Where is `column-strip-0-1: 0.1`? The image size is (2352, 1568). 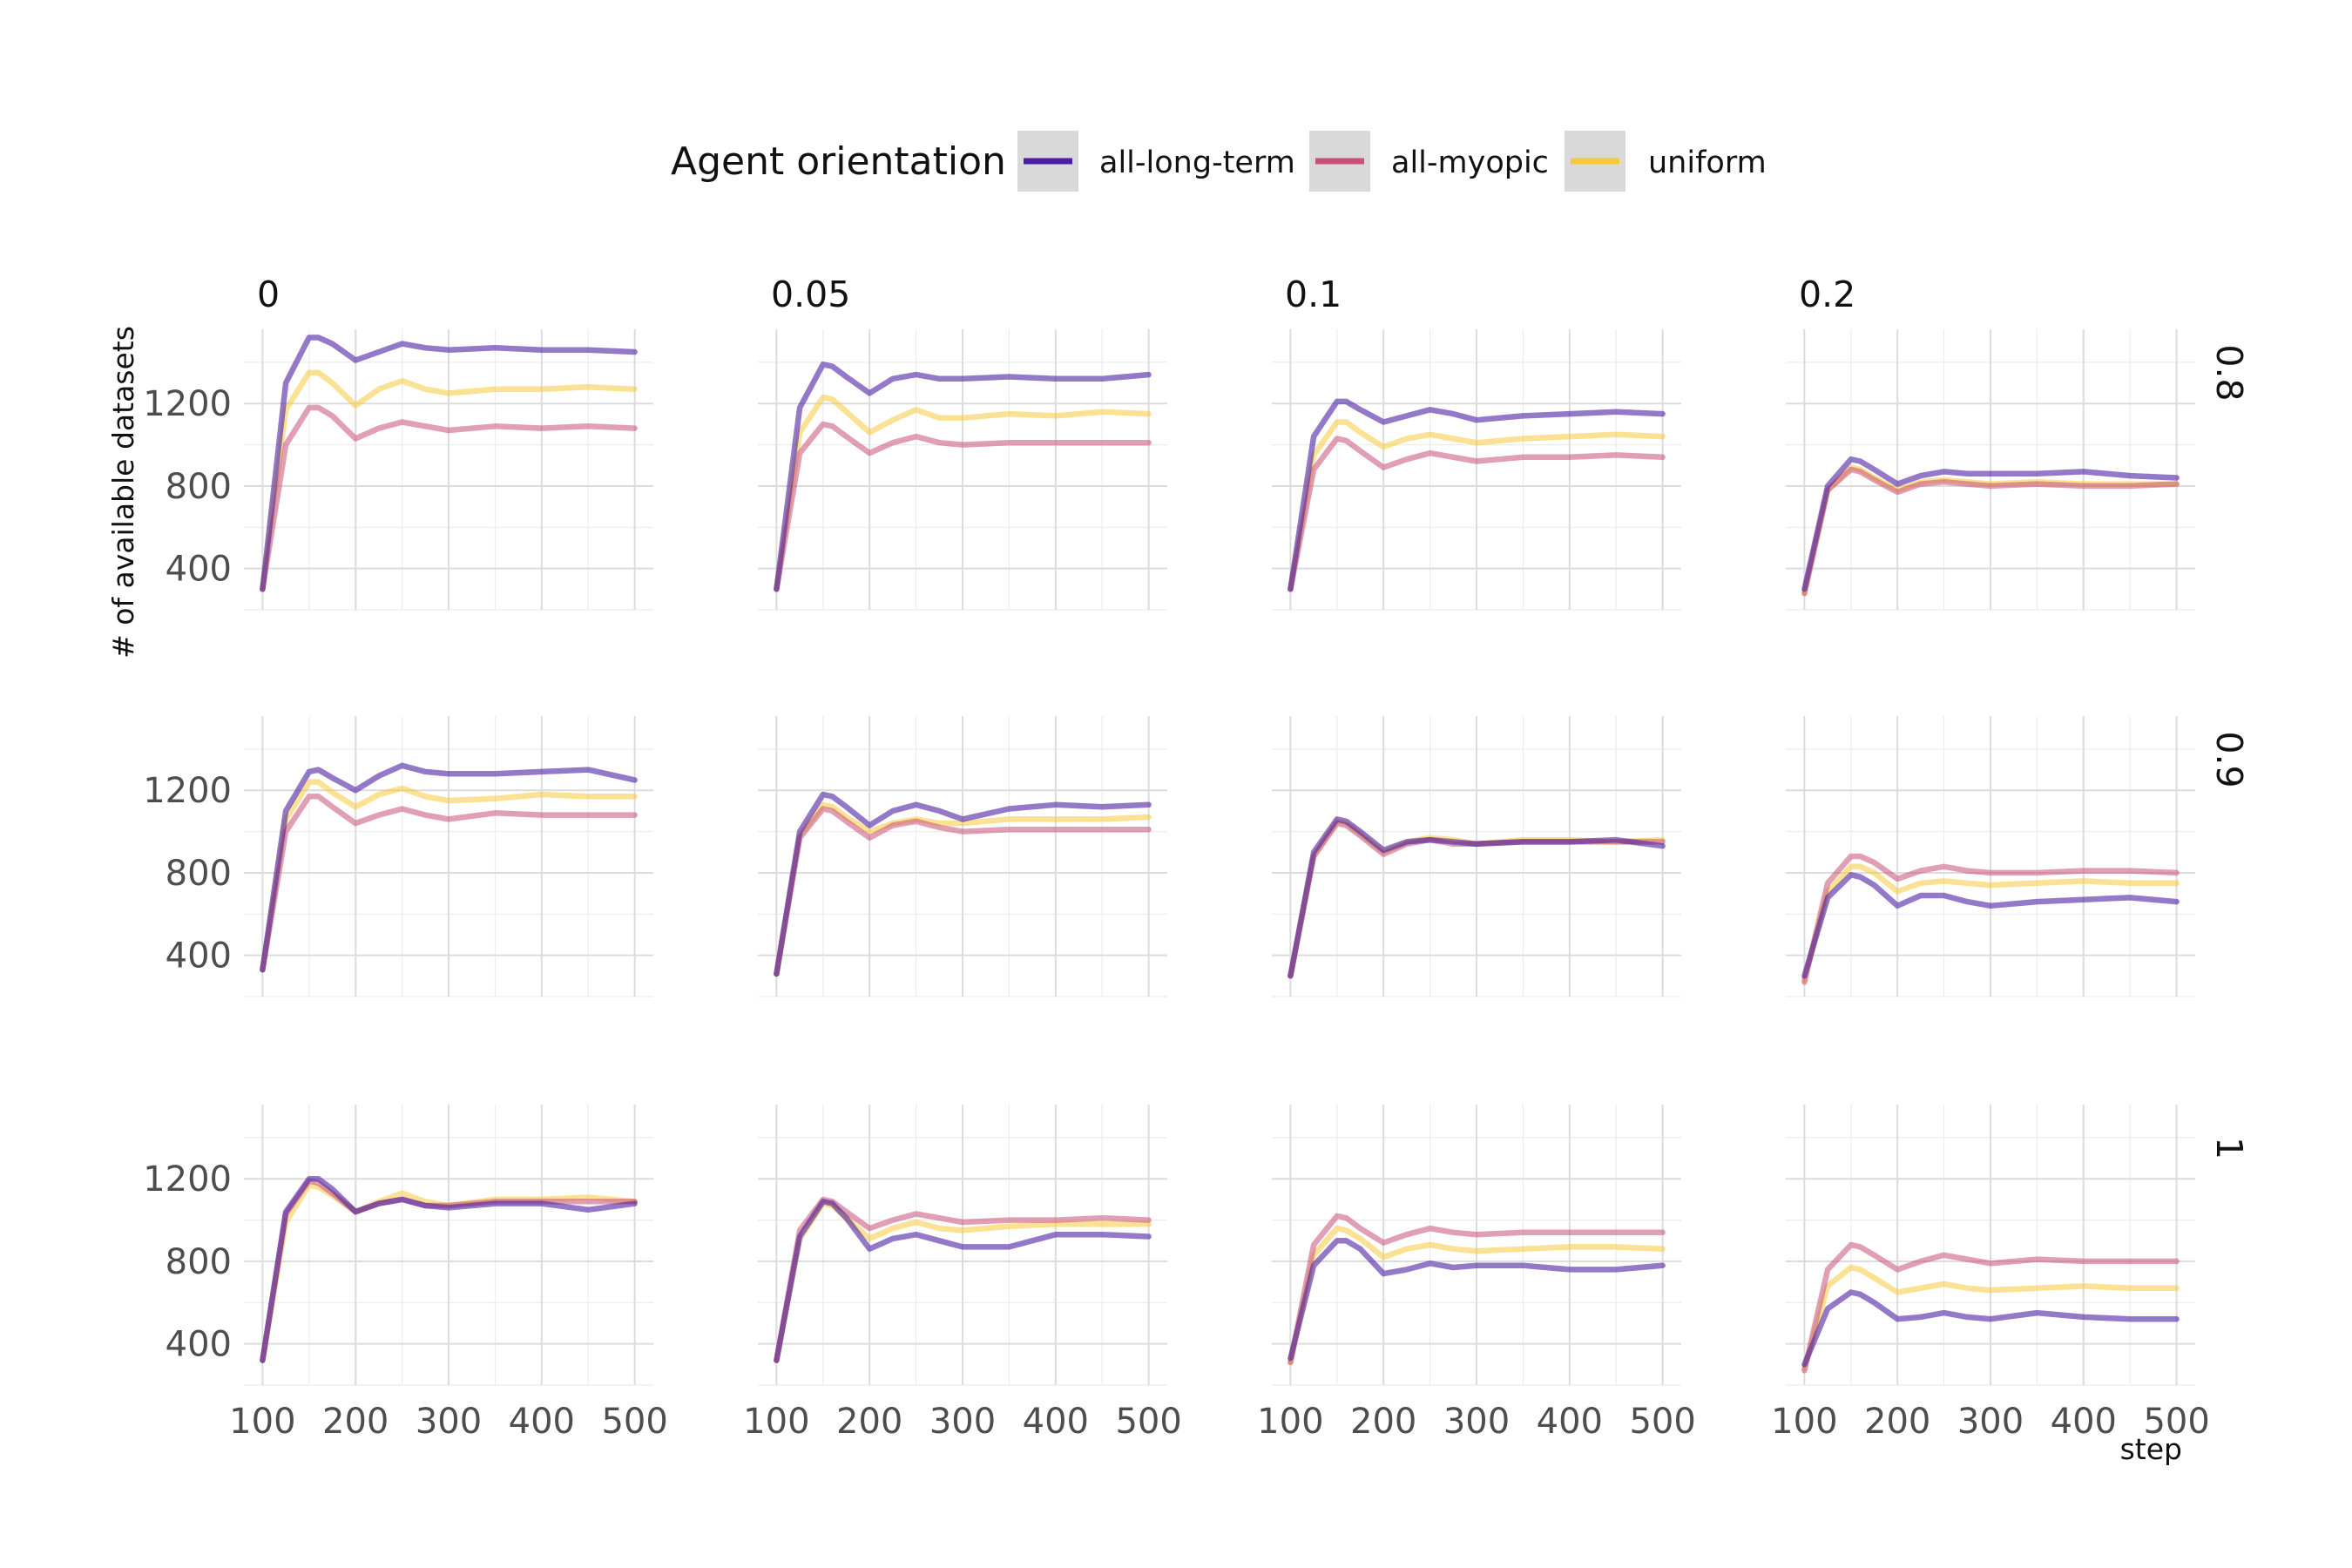 column-strip-0-1: 0.1 is located at coordinates (1313, 294).